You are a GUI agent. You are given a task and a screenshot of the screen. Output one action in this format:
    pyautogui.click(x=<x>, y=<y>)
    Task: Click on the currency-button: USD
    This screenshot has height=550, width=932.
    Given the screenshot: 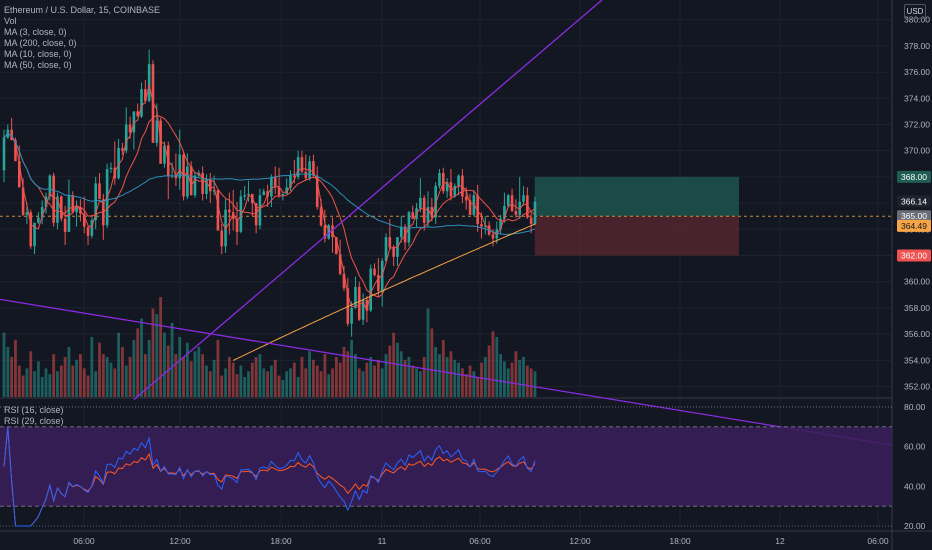 What is the action you would take?
    pyautogui.click(x=915, y=11)
    